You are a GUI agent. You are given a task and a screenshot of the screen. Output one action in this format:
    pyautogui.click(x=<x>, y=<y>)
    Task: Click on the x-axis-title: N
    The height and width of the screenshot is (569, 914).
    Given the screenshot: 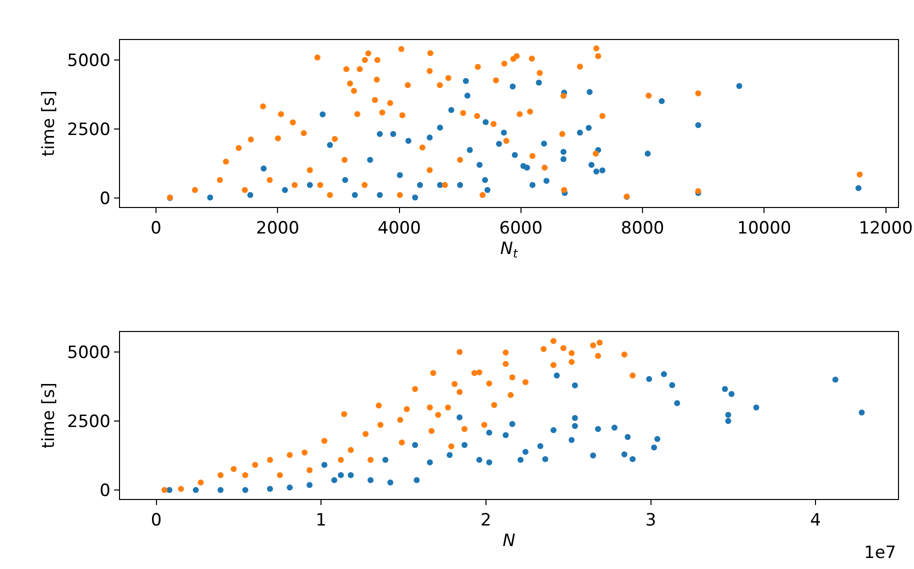 What is the action you would take?
    pyautogui.click(x=509, y=540)
    